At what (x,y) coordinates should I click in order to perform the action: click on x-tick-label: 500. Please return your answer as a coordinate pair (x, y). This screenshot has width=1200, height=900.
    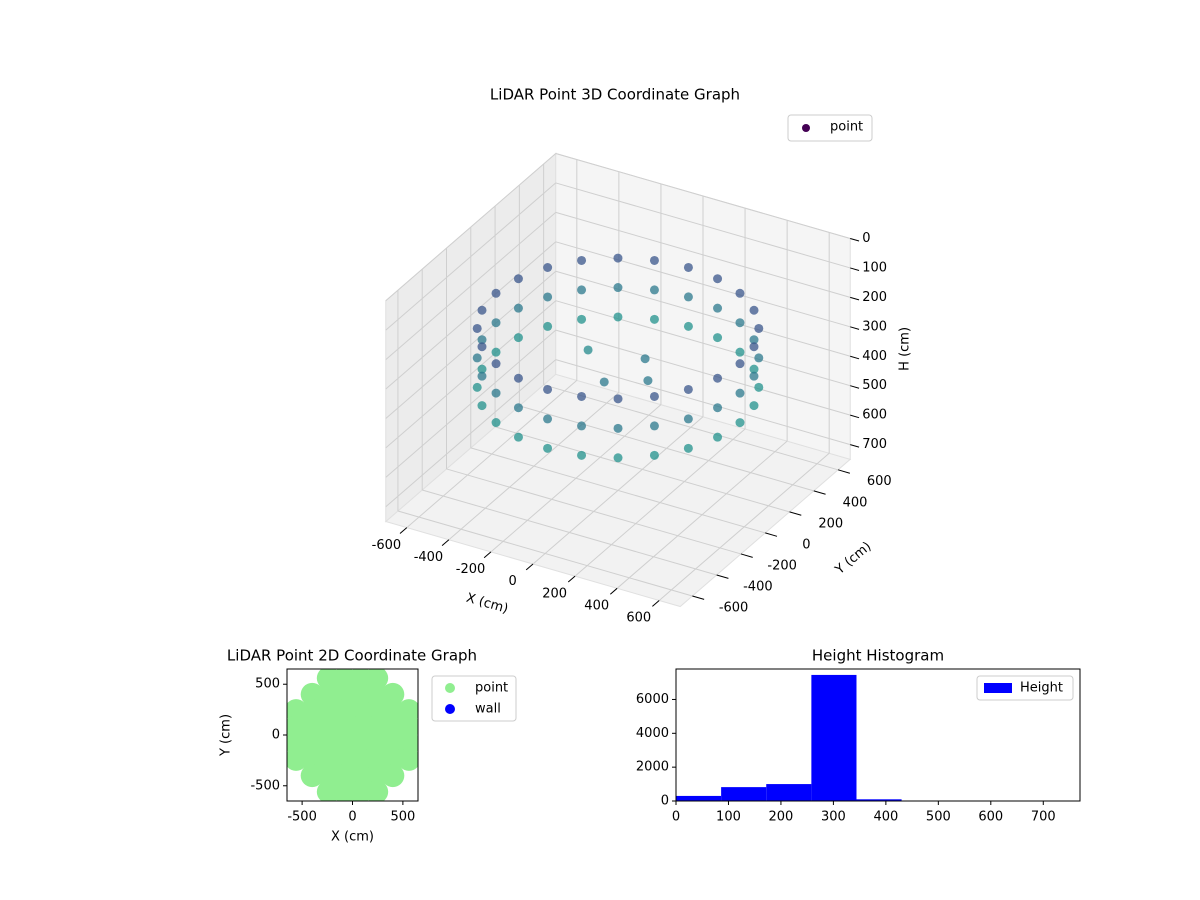
    Looking at the image, I should click on (402, 817).